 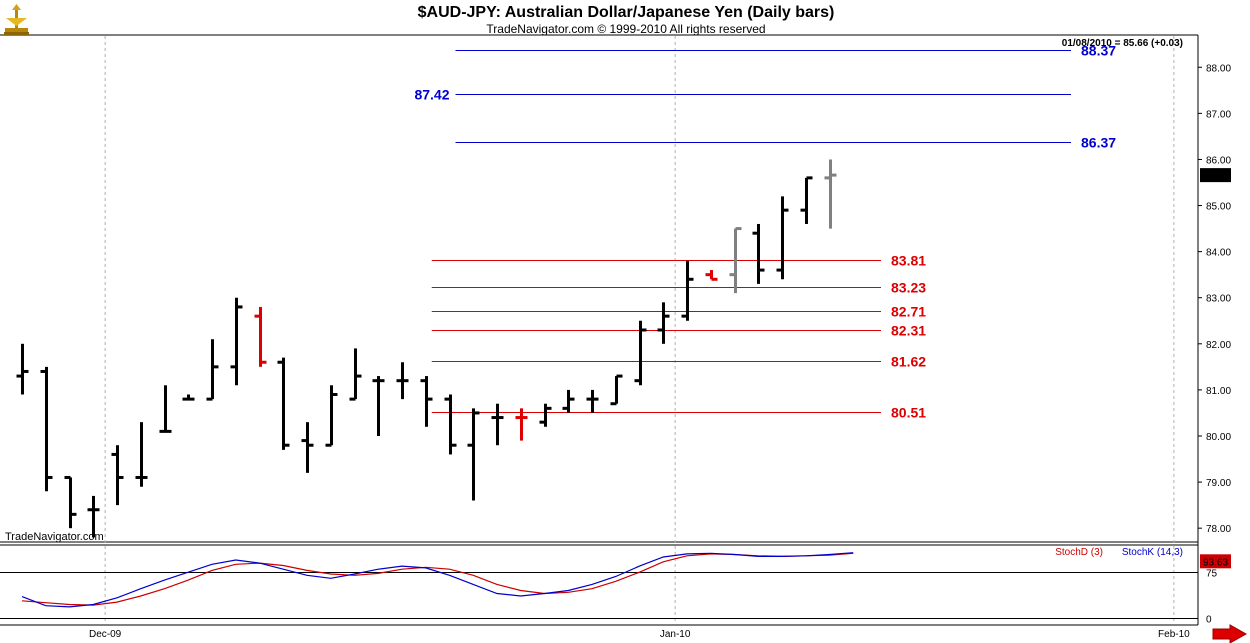 I want to click on level-label: 88.37, so click(x=1098, y=51).